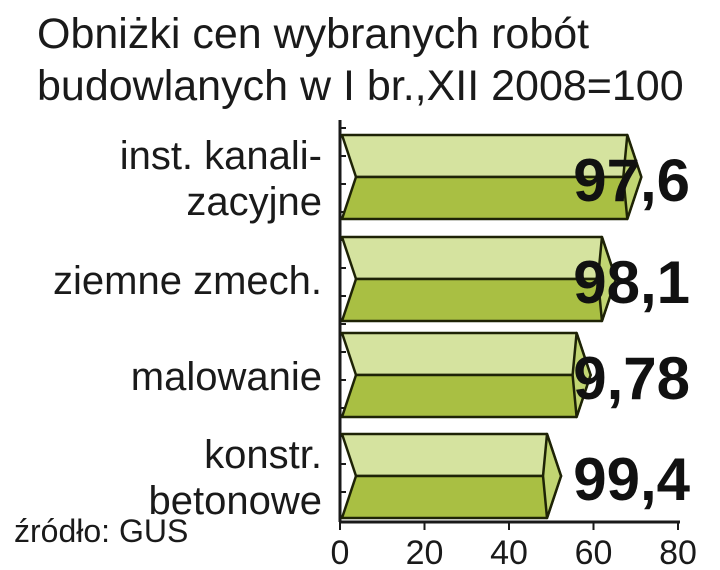 This screenshot has width=720, height=570. Describe the element at coordinates (101, 531) in the screenshot. I see `source-note: źródło: GUS` at that location.